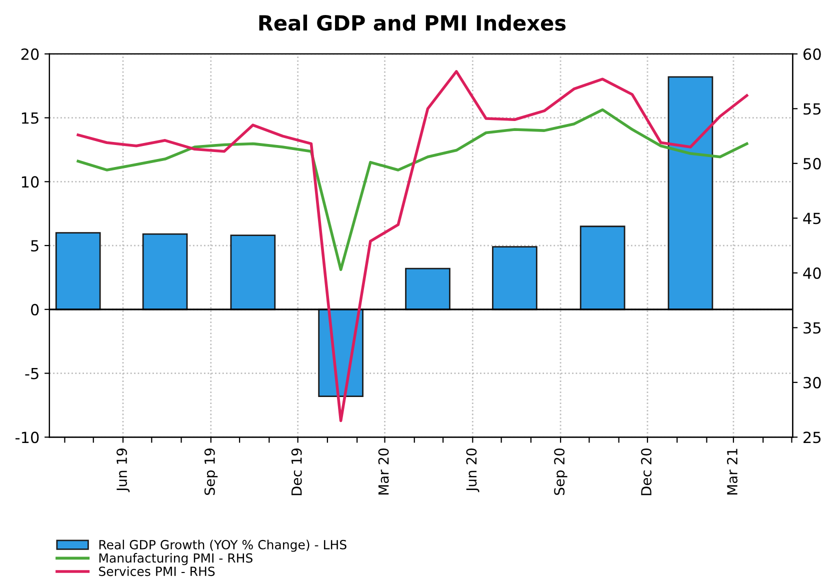  Describe the element at coordinates (31, 374) in the screenshot. I see `y-tick-label: -5` at that location.